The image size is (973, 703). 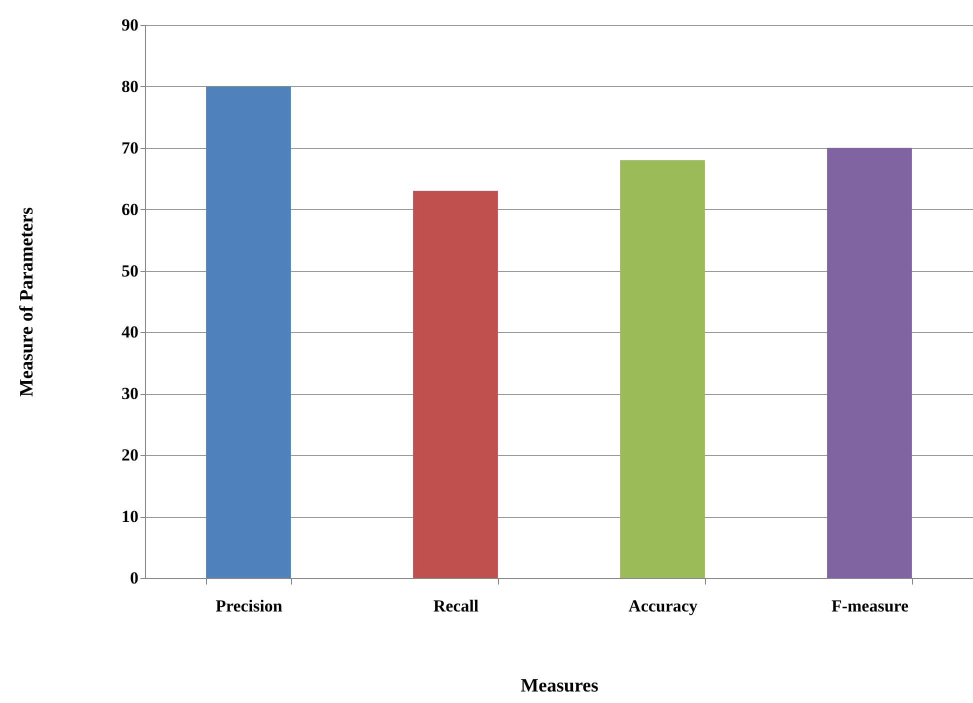 I want to click on x-tick-label: Accuracy, so click(x=663, y=606).